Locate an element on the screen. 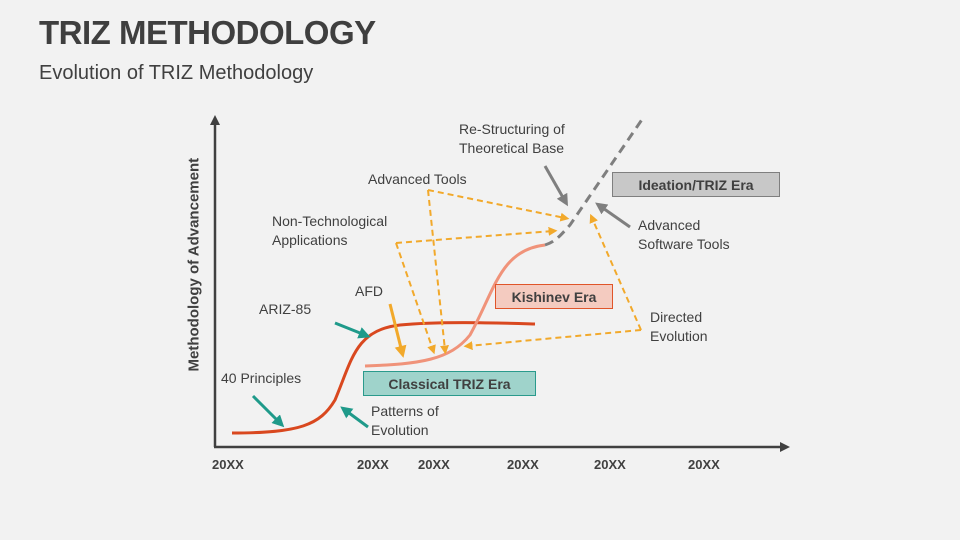 Image resolution: width=960 pixels, height=540 pixels. adv-software-line2: Software Tools is located at coordinates (684, 244).